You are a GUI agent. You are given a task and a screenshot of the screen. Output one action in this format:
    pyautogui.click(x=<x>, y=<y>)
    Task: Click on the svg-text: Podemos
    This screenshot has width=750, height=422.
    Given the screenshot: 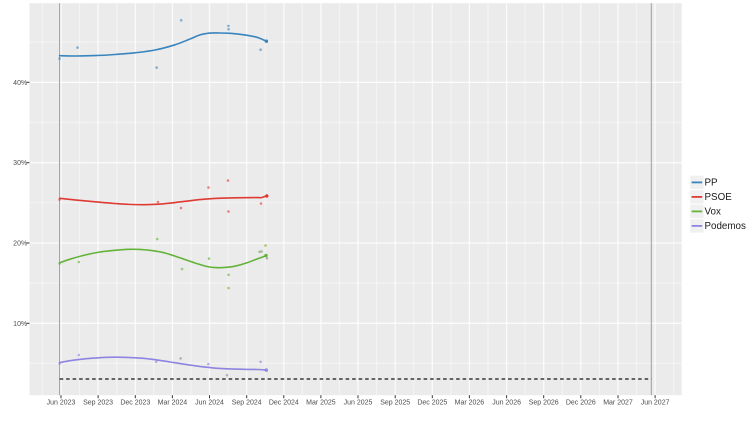 What is the action you would take?
    pyautogui.click(x=725, y=226)
    